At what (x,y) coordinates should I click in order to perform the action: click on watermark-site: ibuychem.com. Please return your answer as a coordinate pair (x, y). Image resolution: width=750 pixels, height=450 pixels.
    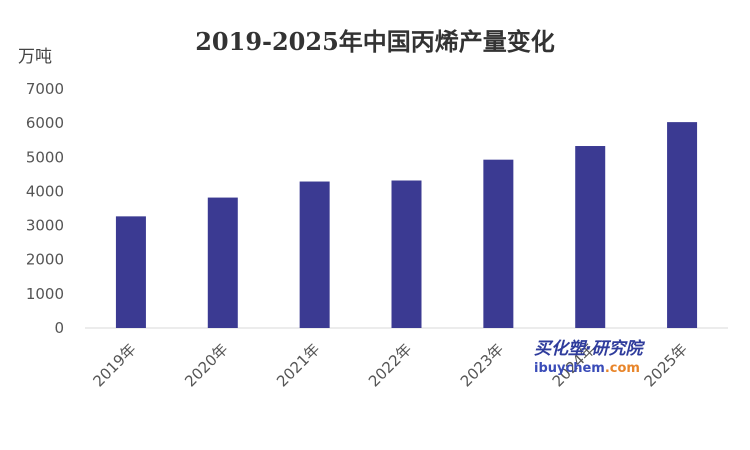
    Looking at the image, I should click on (587, 368).